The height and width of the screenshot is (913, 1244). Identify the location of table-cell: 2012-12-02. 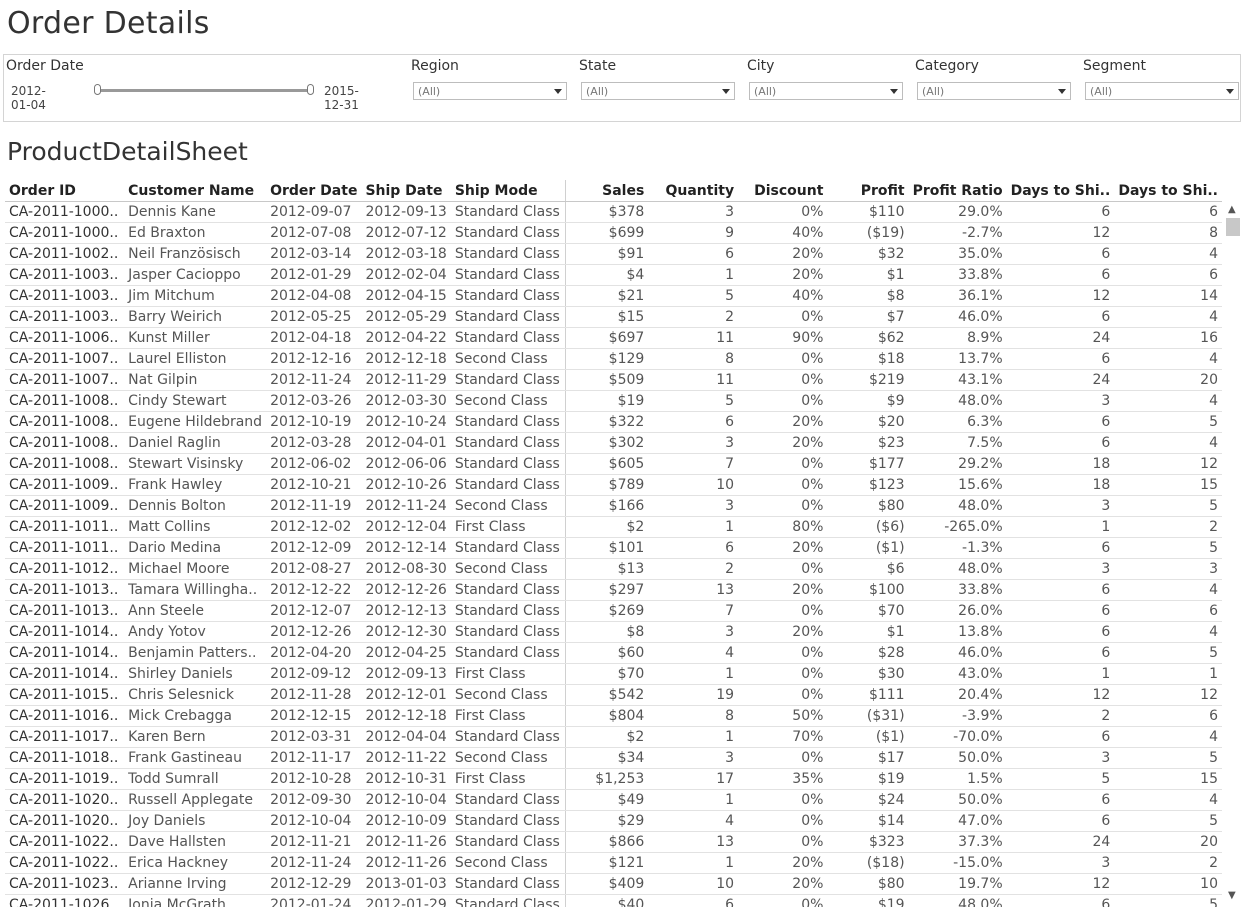
(314, 527).